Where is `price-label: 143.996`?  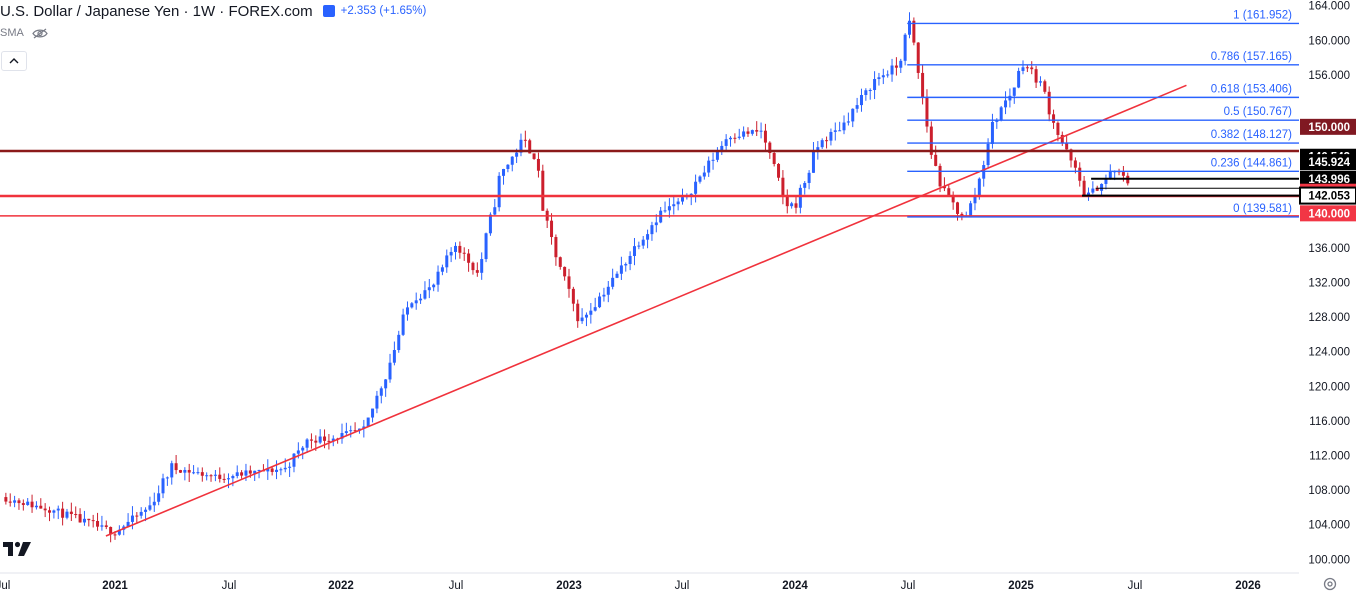
price-label: 143.996 is located at coordinates (1329, 180).